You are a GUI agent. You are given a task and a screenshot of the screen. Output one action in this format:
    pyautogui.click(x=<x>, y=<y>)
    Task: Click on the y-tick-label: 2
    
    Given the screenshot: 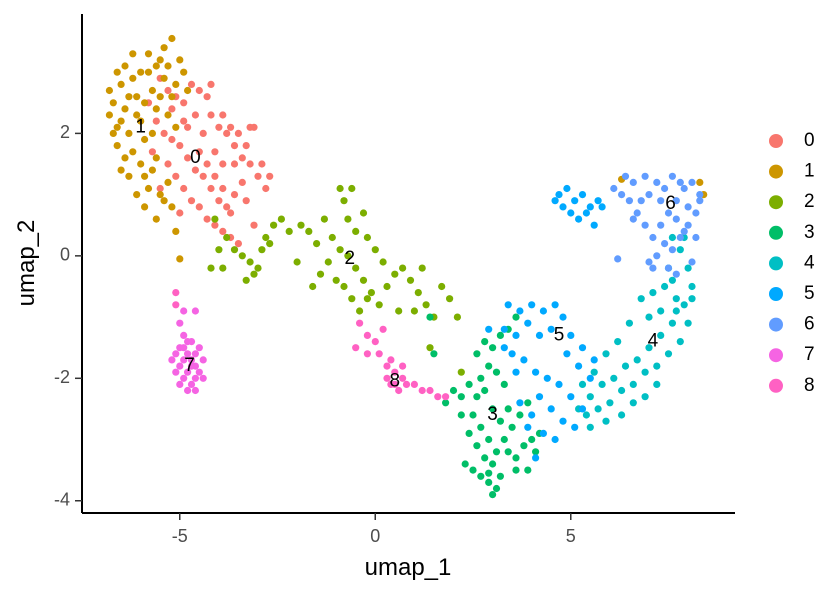 What is the action you would take?
    pyautogui.click(x=65, y=132)
    